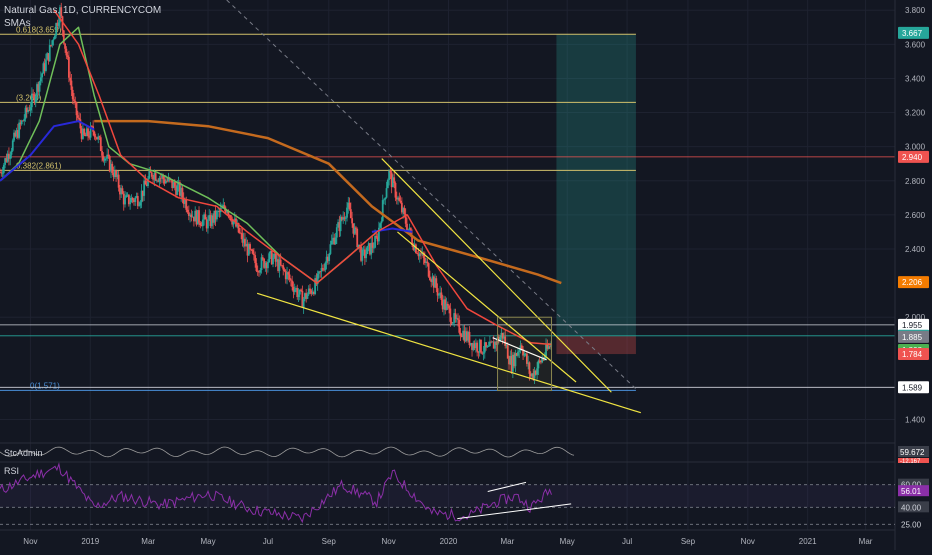 The height and width of the screenshot is (555, 932). I want to click on fib-level-label: 0.618(3.659), so click(39, 29).